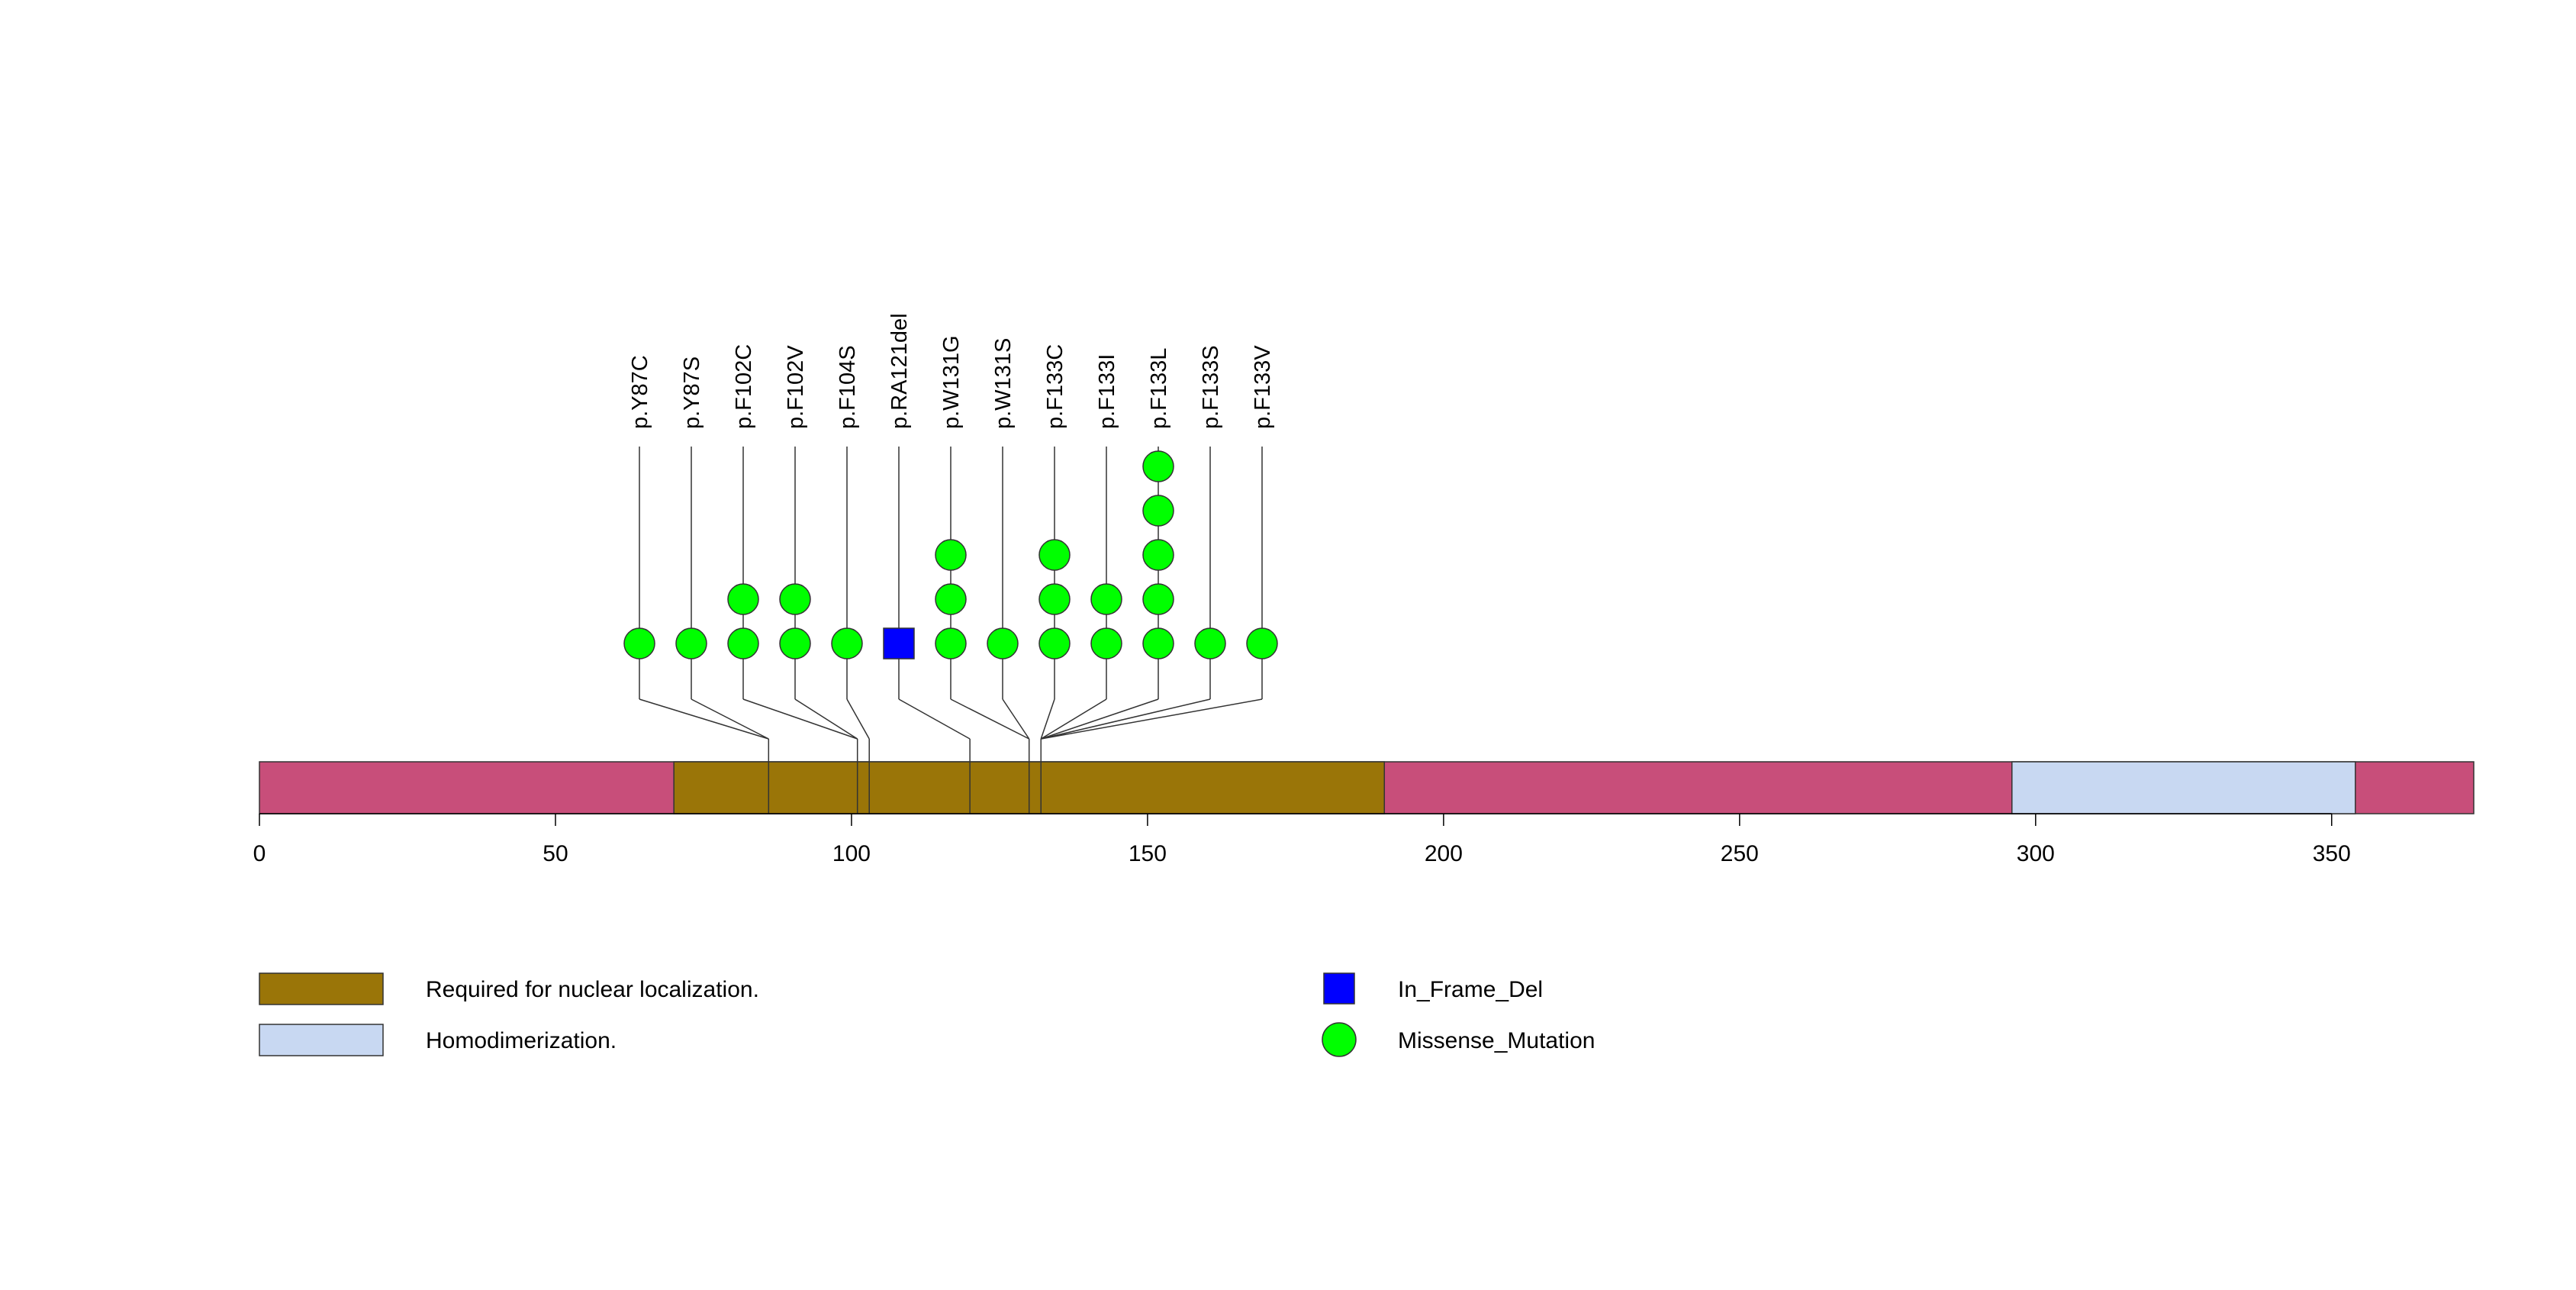  What do you see at coordinates (1444, 854) in the screenshot?
I see `x-tick-label: 200` at bounding box center [1444, 854].